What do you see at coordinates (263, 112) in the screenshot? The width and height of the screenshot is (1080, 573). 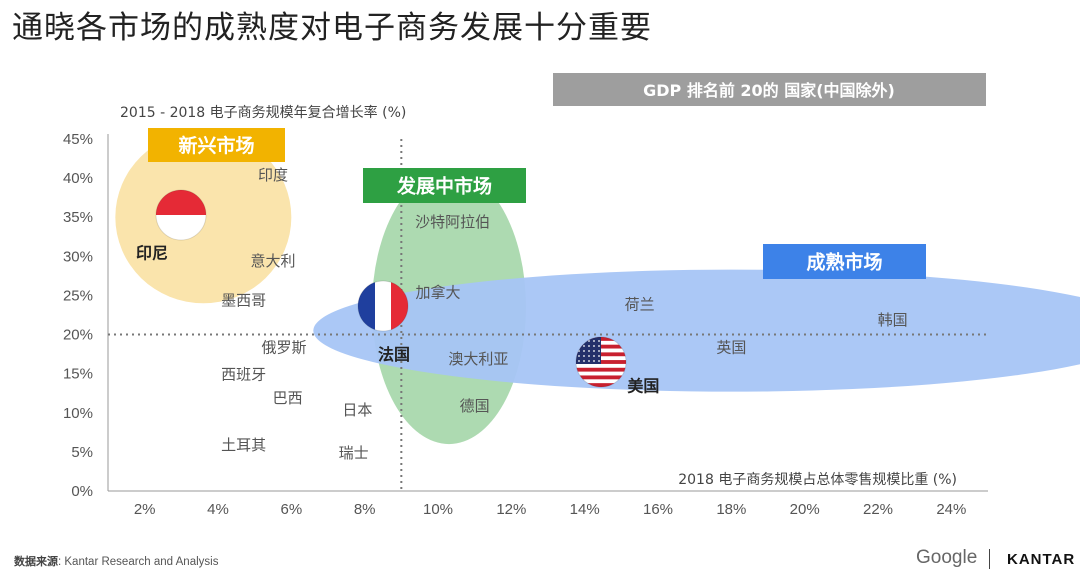 I see `y-axis-label: 2015 - 2018 电子商务规模年复合增长率 (%)` at bounding box center [263, 112].